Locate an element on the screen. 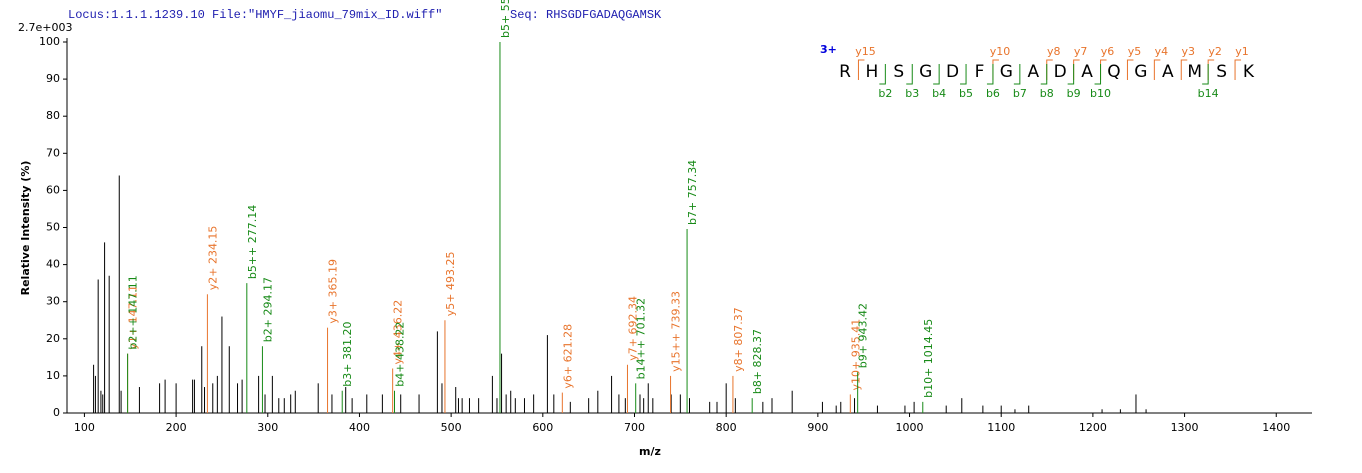 The width and height of the screenshot is (1362, 473). y-axis-label: Relative Intensity (%) is located at coordinates (25, 228).